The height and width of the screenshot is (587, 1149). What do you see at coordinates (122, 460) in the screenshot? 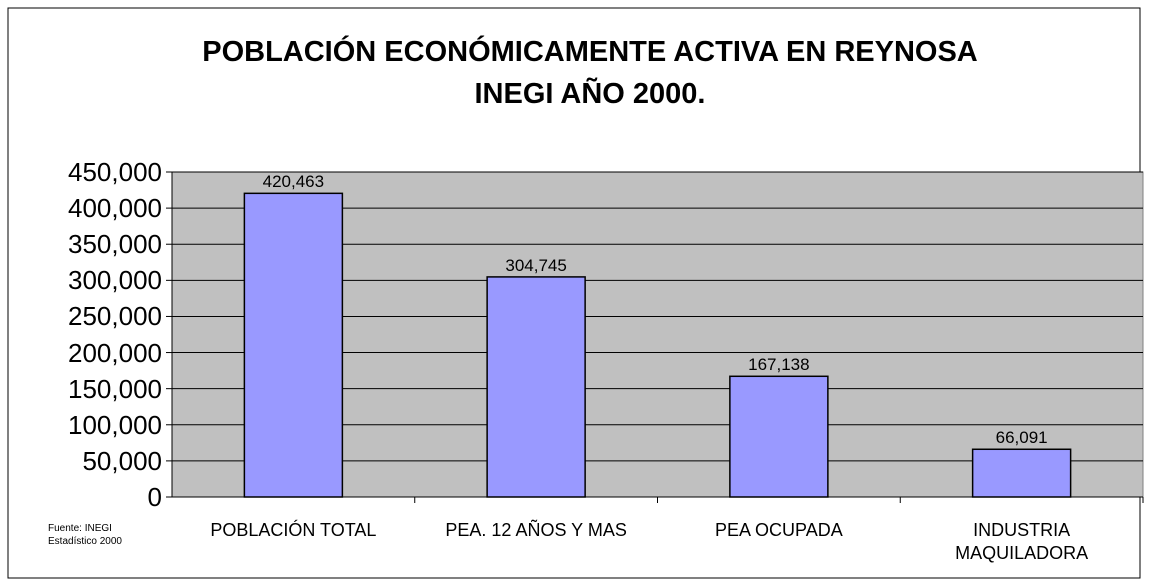
I see `y-tick-label: 50,000` at bounding box center [122, 460].